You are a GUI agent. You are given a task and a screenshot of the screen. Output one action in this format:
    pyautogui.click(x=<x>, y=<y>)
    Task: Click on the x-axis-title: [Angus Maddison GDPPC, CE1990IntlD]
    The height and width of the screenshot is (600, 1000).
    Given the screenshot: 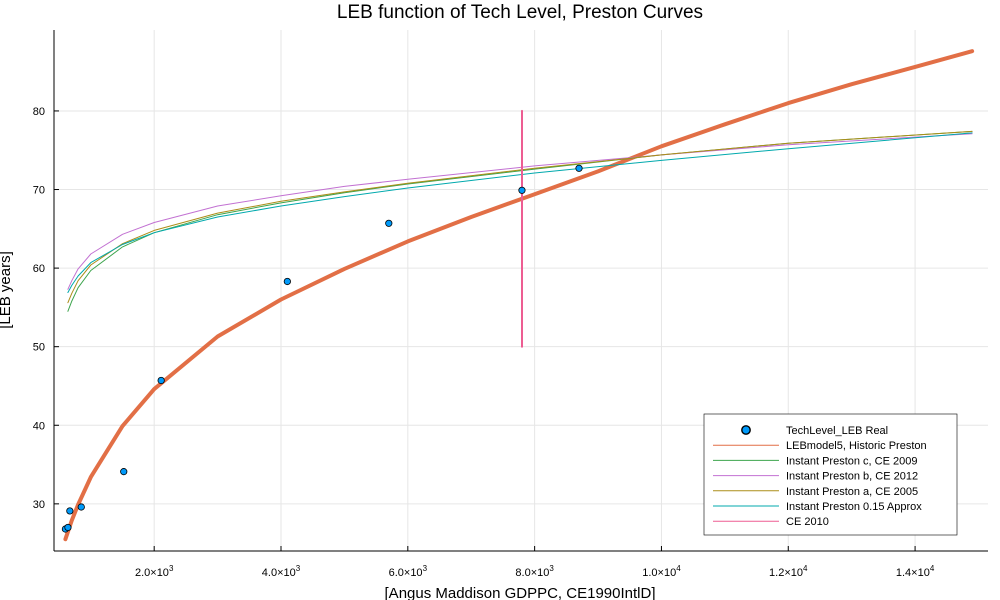 What is the action you would take?
    pyautogui.click(x=520, y=592)
    